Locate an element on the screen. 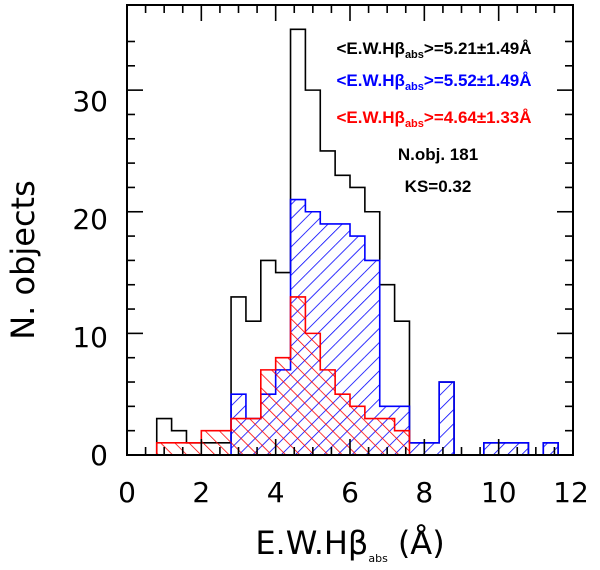  mean-ew-red-pre: <E.W.Hβ is located at coordinates (370, 117).